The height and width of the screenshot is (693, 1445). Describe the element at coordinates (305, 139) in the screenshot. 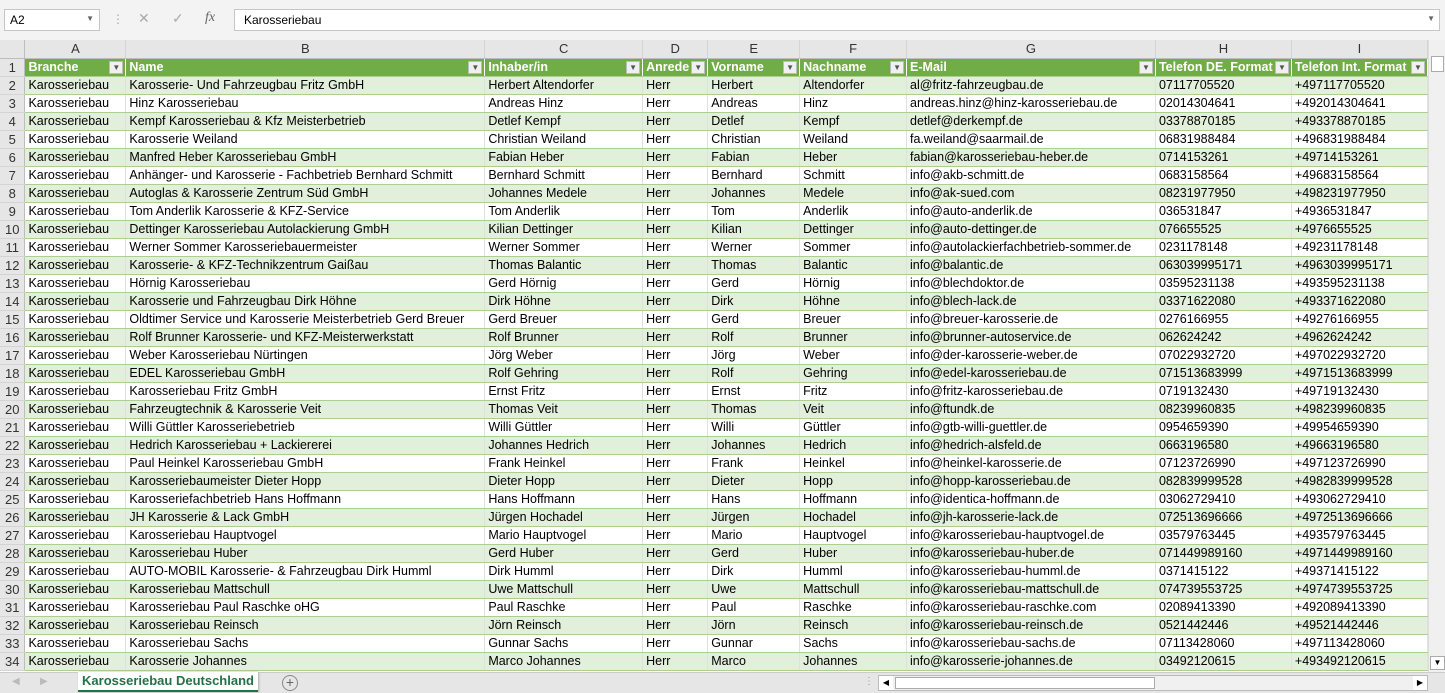

I see `cell: Karosserie Weiland` at that location.